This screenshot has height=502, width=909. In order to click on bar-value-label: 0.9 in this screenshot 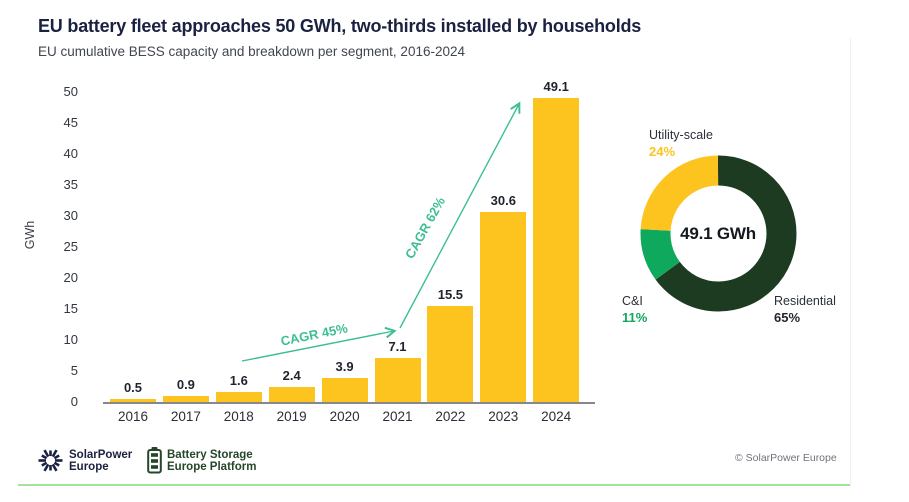, I will do `click(185, 384)`.